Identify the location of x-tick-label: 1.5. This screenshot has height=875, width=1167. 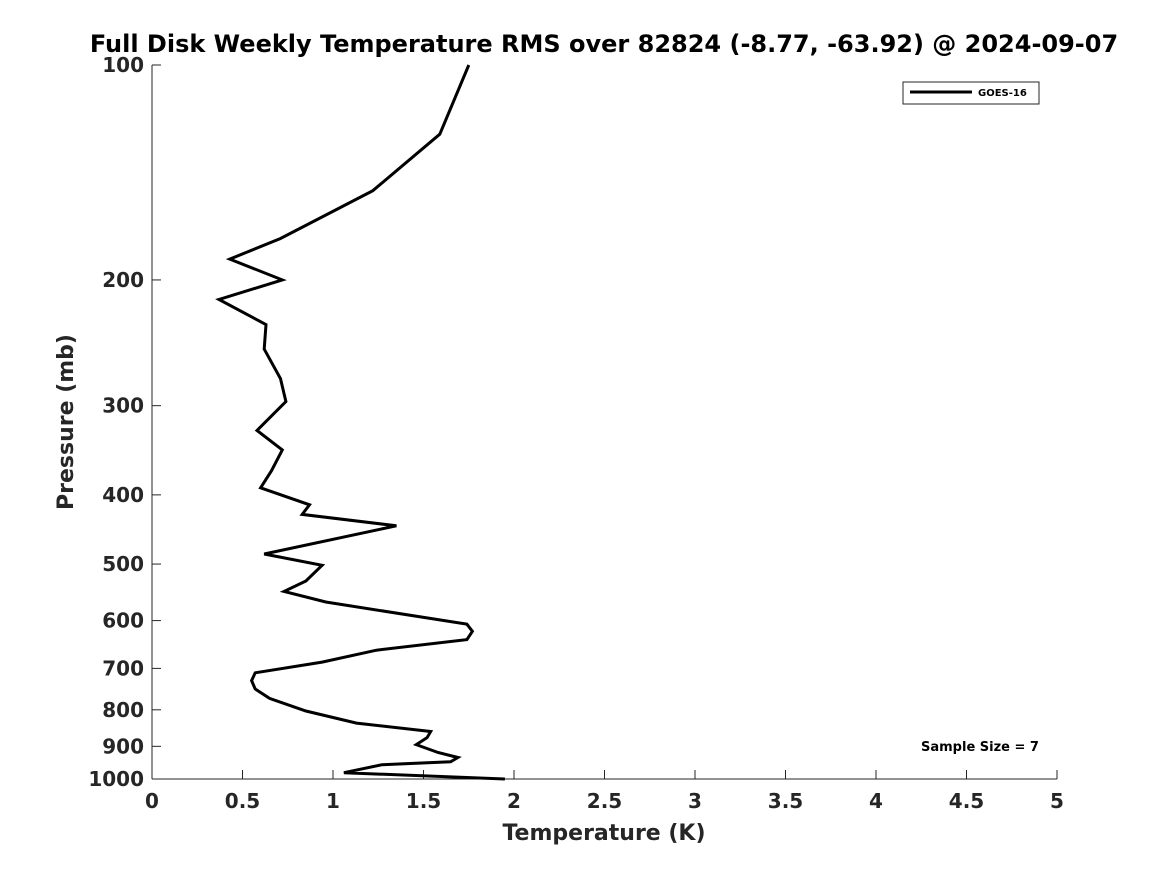
(423, 801).